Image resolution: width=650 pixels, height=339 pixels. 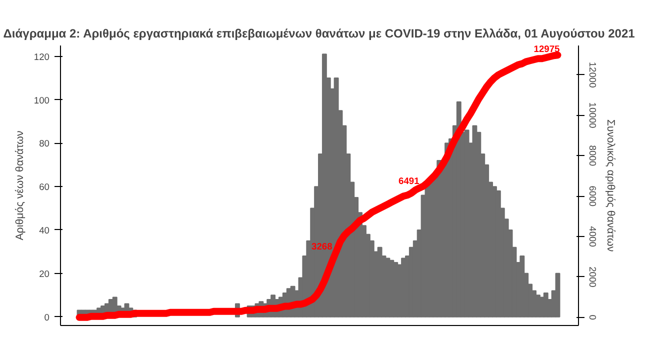 What do you see at coordinates (593, 115) in the screenshot?
I see `y2-tick-label: 10000` at bounding box center [593, 115].